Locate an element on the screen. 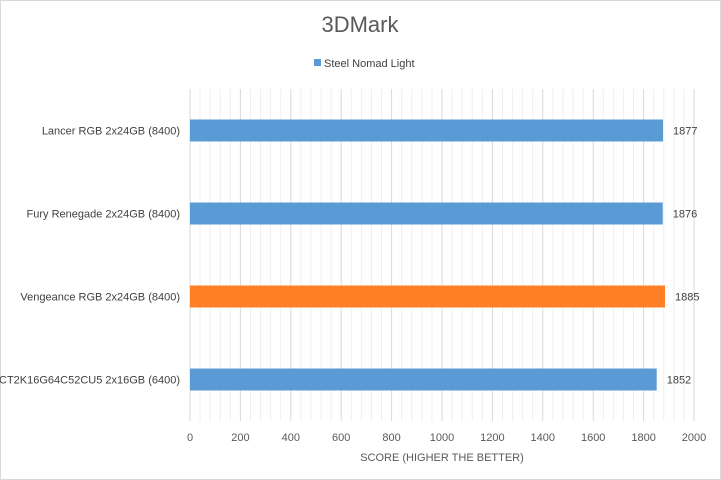 Image resolution: width=721 pixels, height=480 pixels. category-label: Vengeance RGB 2x24GB (8400) is located at coordinates (100, 298).